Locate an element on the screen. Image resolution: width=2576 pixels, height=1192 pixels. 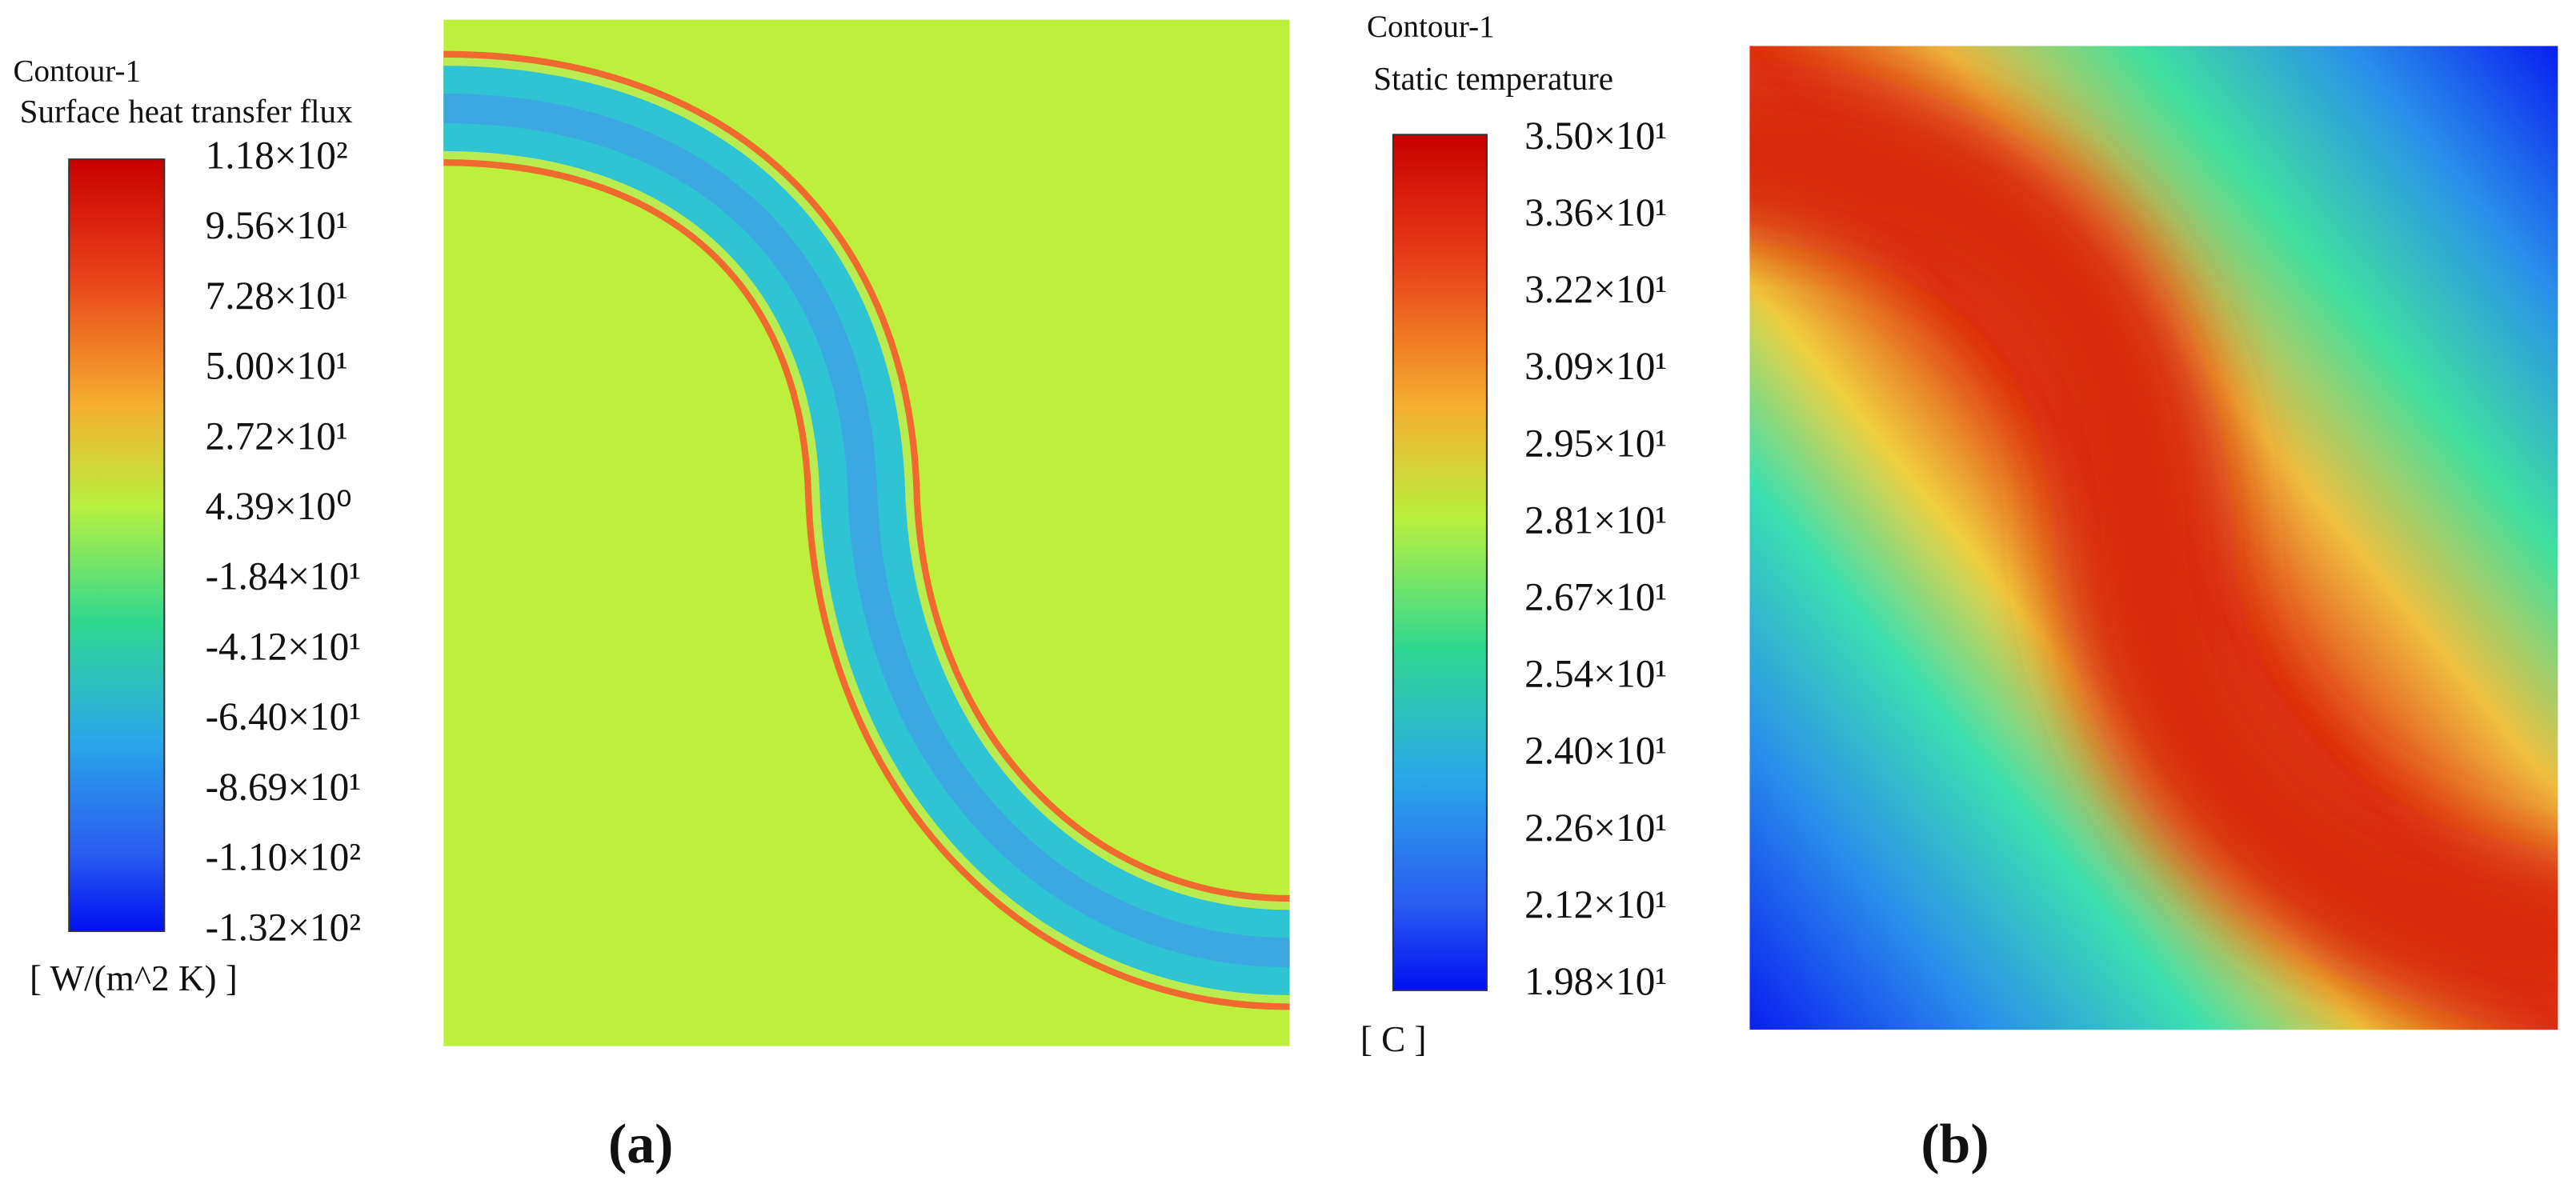
colorbar-label: 4.39×10⁰ is located at coordinates (279, 506).